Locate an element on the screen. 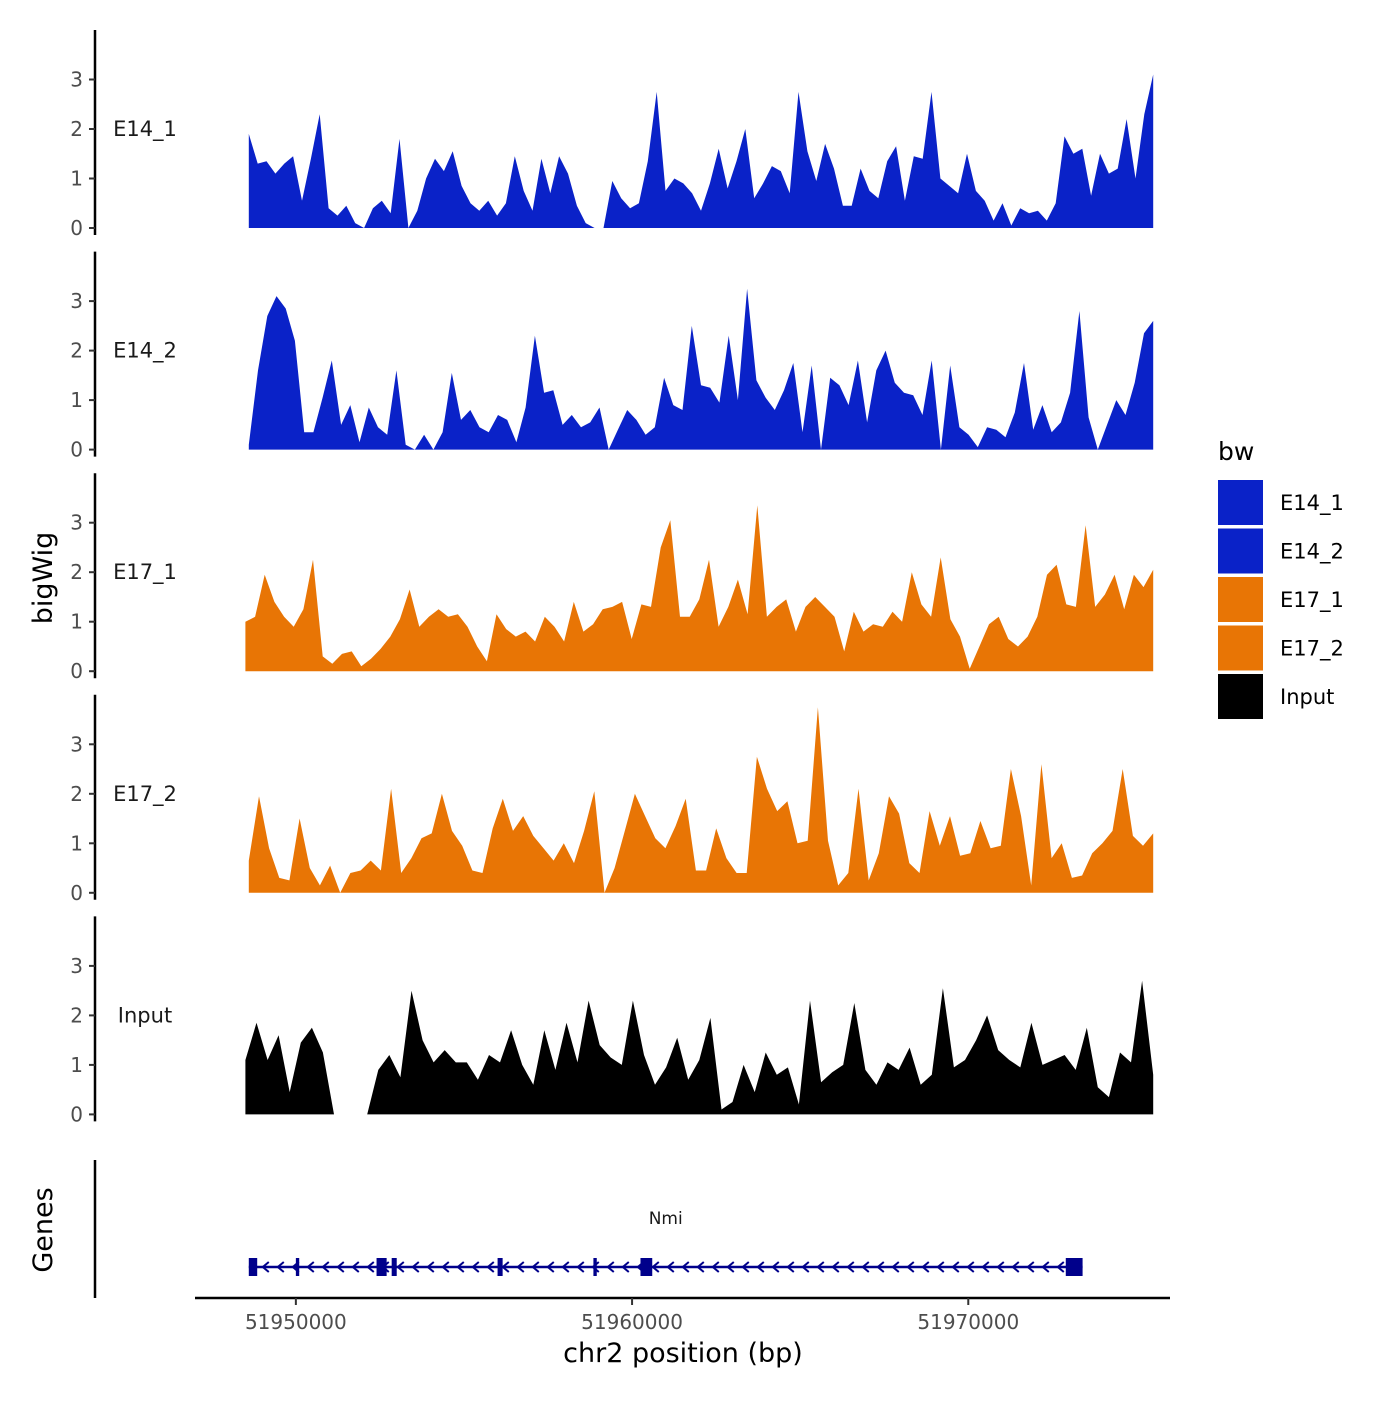 The image size is (1400, 1404). coverage-area-input is located at coordinates (699, 1047).